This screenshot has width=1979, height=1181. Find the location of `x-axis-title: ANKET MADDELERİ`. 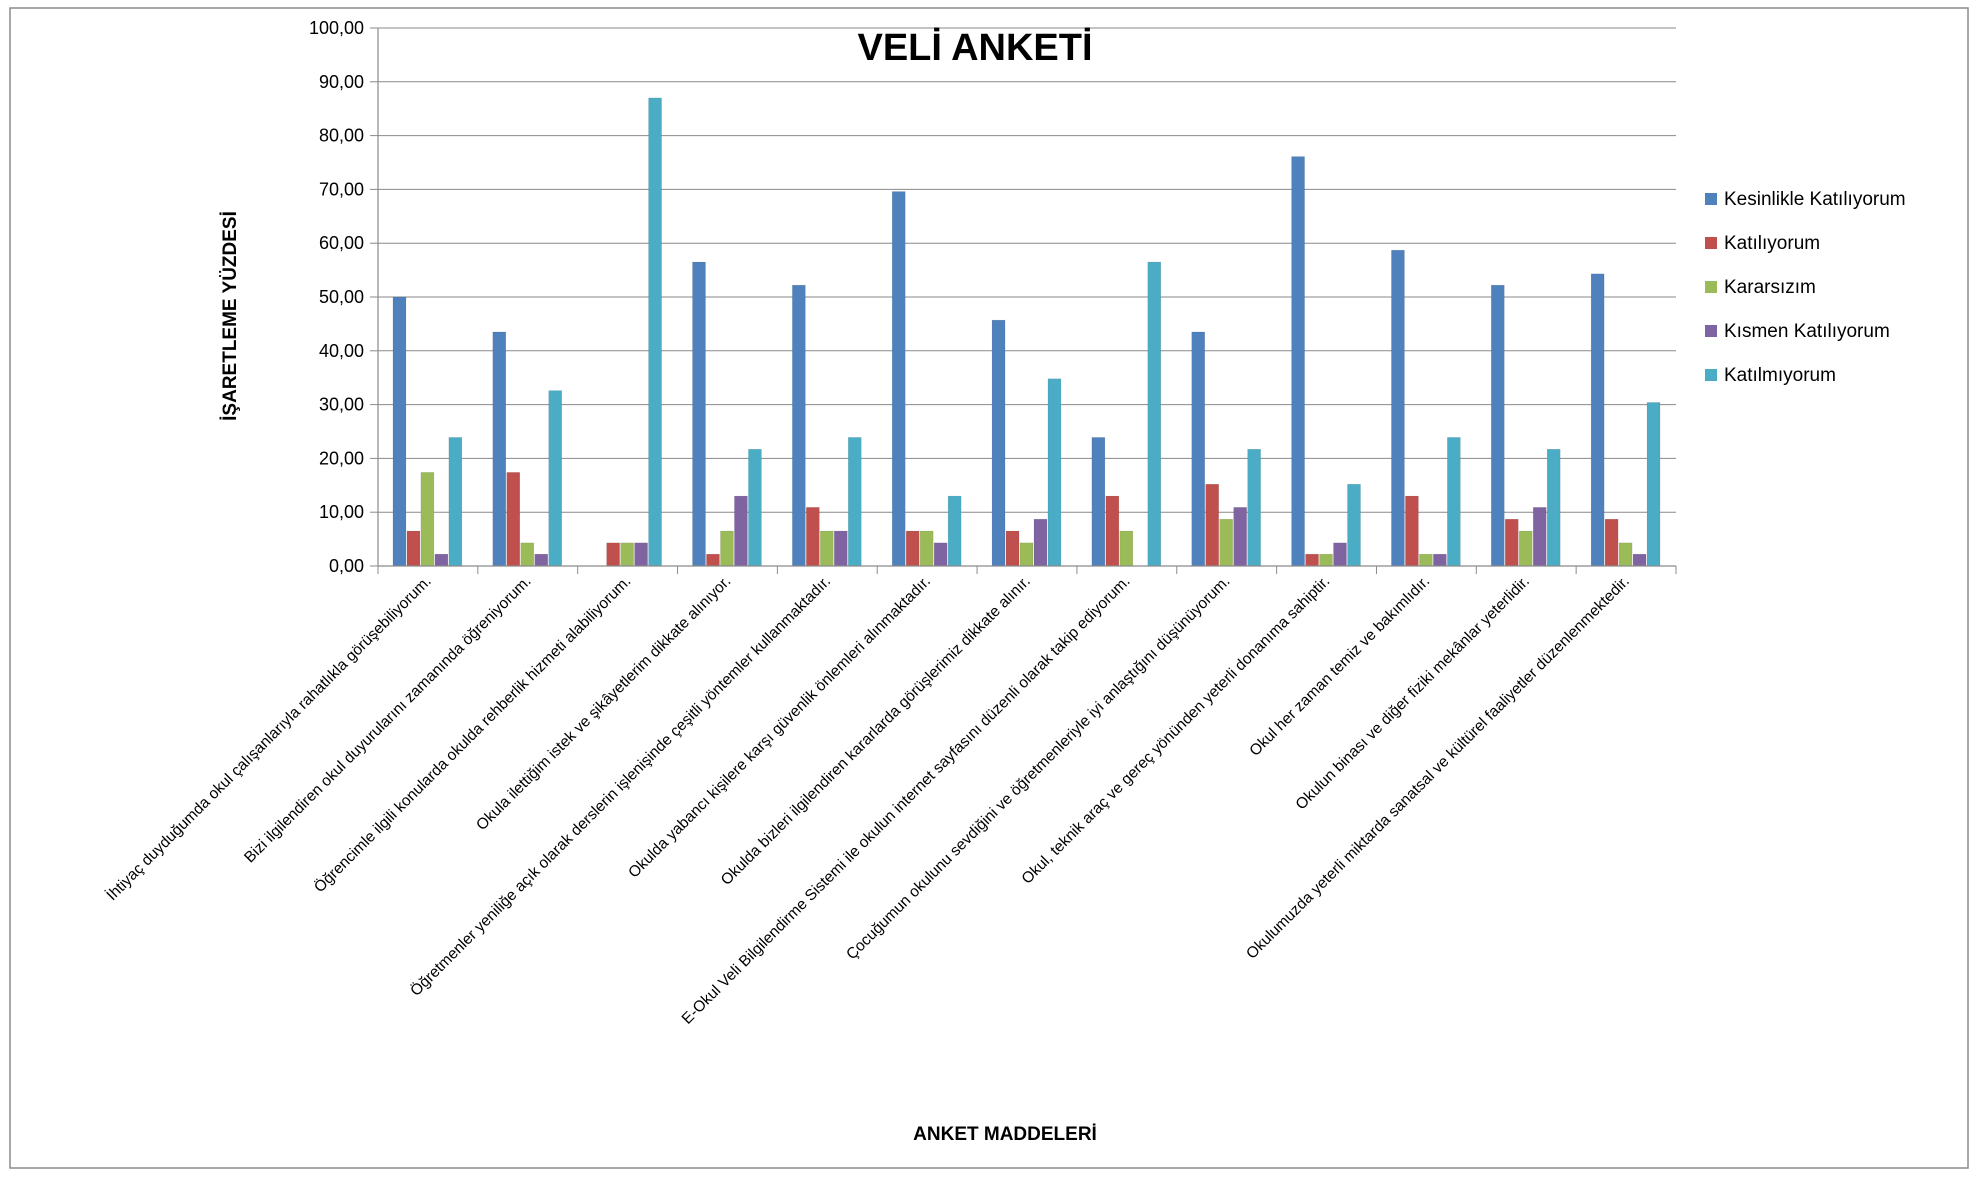

x-axis-title: ANKET MADDELERİ is located at coordinates (1005, 1134).